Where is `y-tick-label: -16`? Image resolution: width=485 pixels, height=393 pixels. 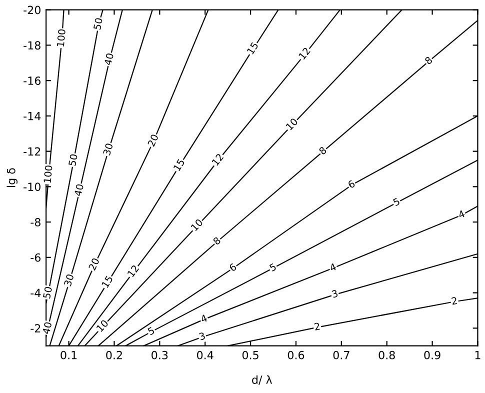
y-tick-label: -16 is located at coordinates (32, 80).